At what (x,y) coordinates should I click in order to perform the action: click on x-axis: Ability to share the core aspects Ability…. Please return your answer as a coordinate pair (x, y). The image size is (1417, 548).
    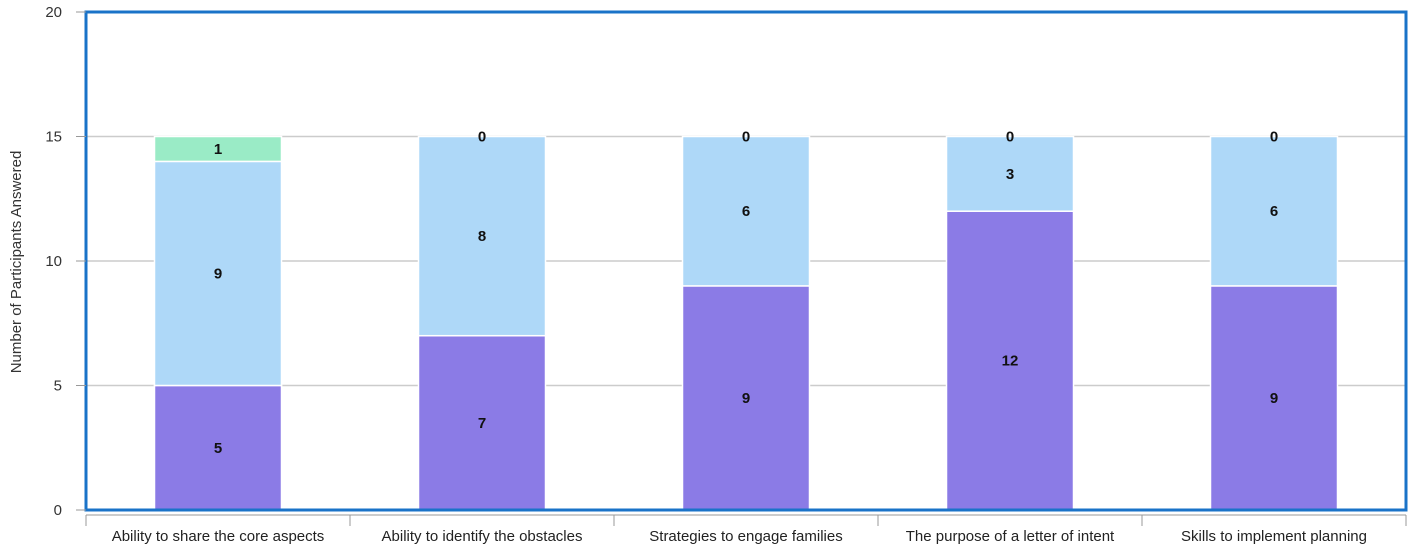
    Looking at the image, I should click on (746, 529).